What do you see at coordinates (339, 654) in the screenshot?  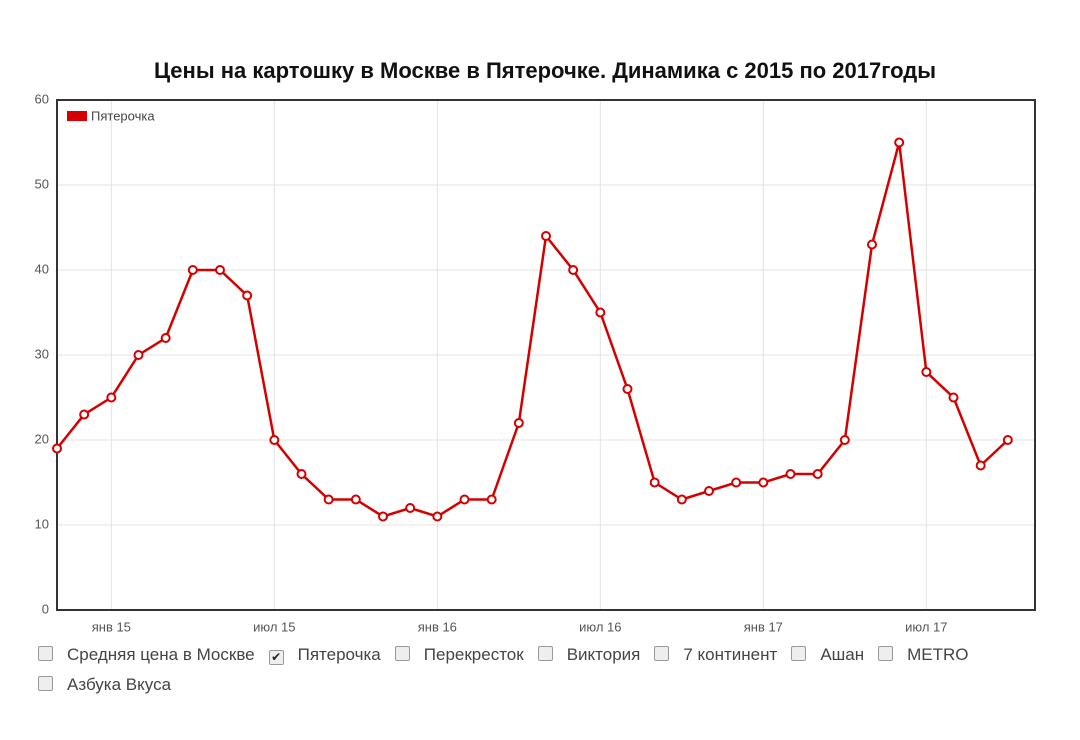 I see `filter-label: Пятерочка` at bounding box center [339, 654].